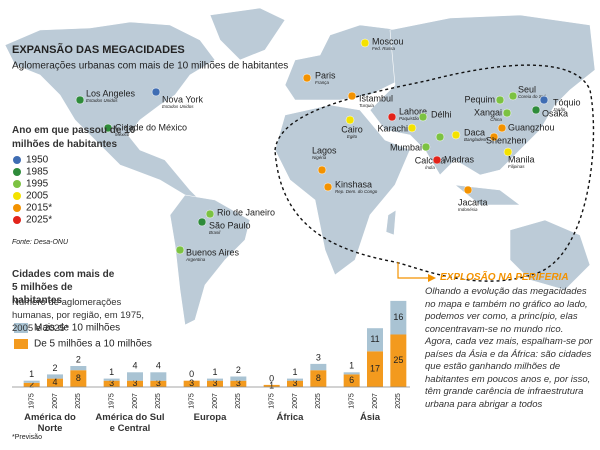 This screenshot has height=450, width=600. What do you see at coordinates (246, 212) in the screenshot?
I see `city-name: Rio de Janeiro` at bounding box center [246, 212].